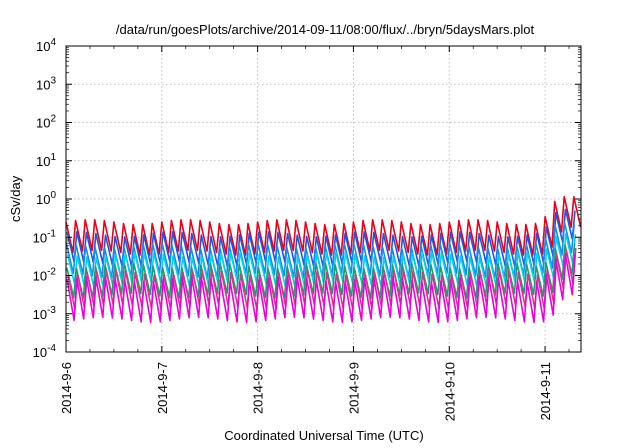 The width and height of the screenshot is (640, 448). Describe the element at coordinates (46, 160) in the screenshot. I see `y-tick-label: 10¹` at that location.